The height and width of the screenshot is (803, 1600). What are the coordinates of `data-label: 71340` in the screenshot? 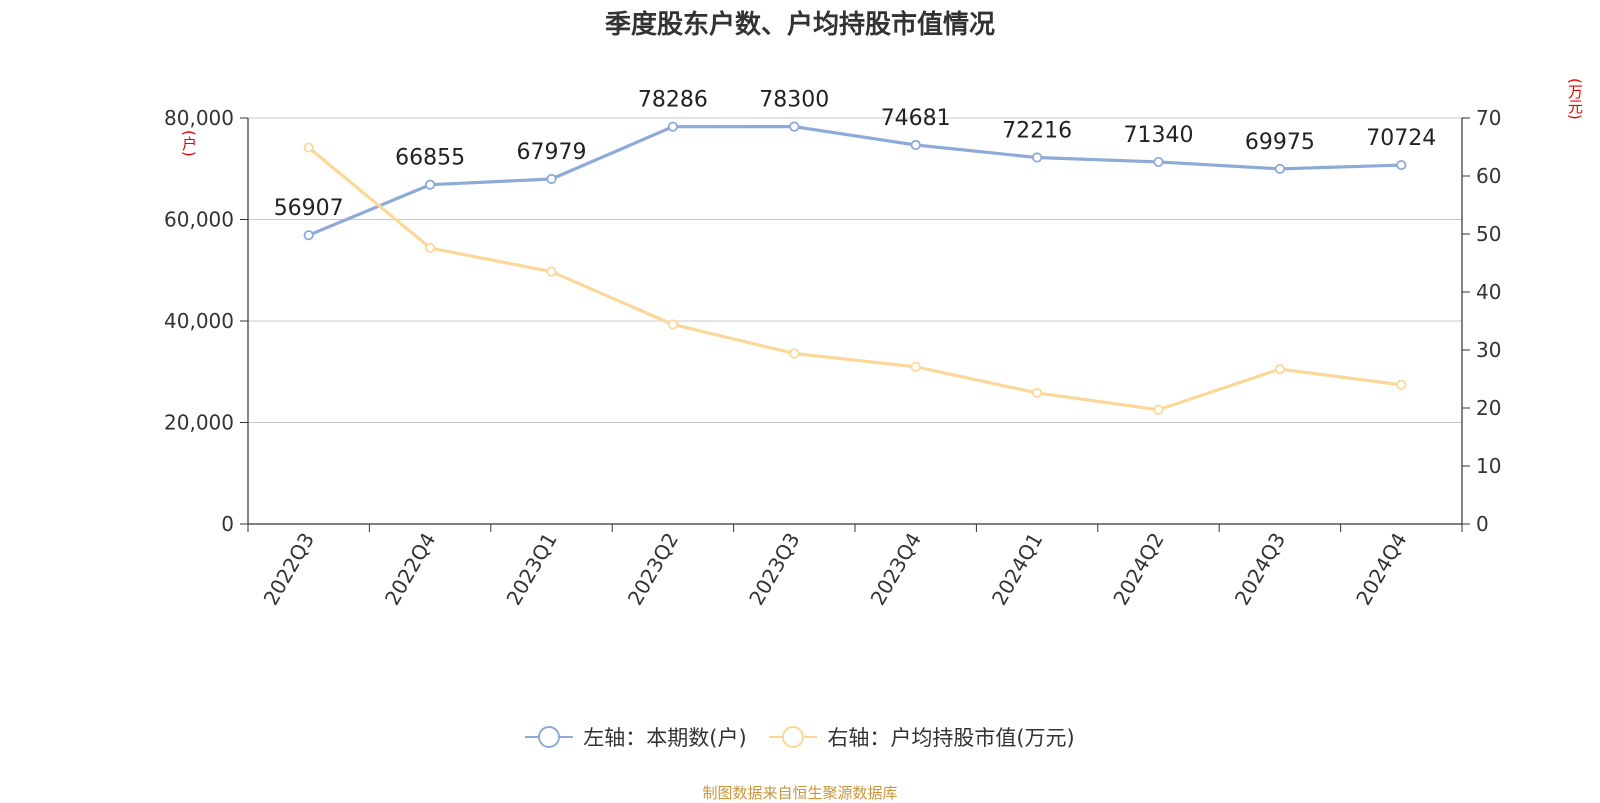 It's located at (1159, 135).